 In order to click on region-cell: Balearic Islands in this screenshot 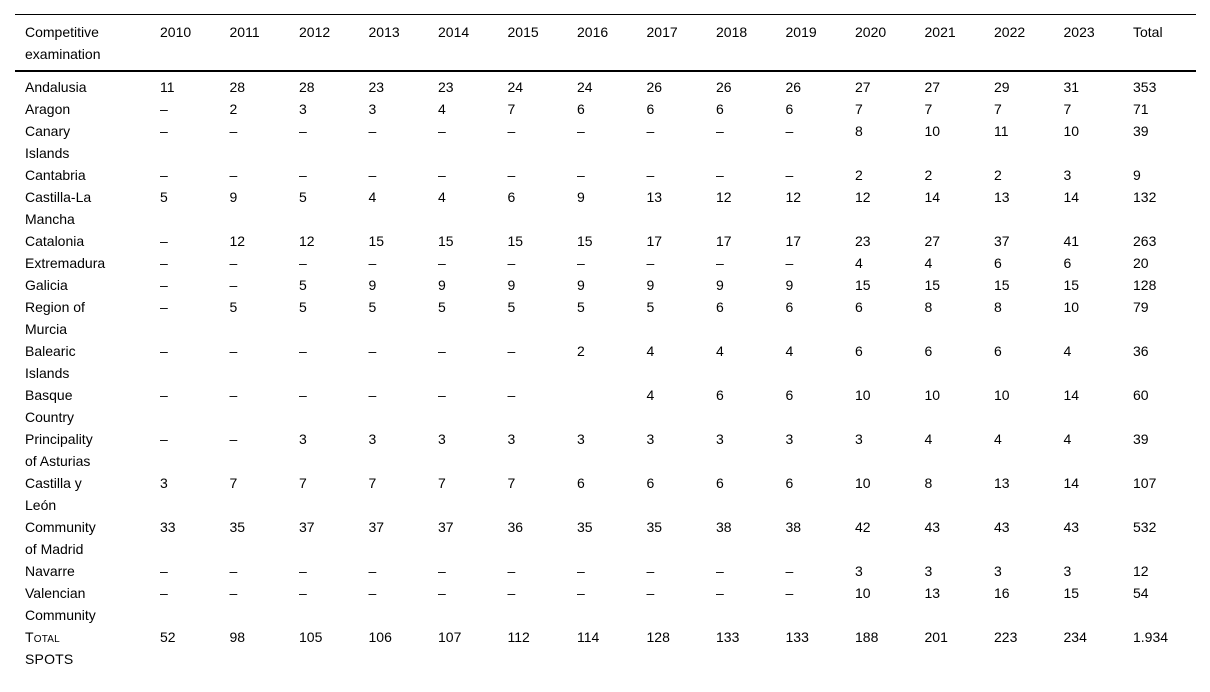, I will do `click(50, 362)`.